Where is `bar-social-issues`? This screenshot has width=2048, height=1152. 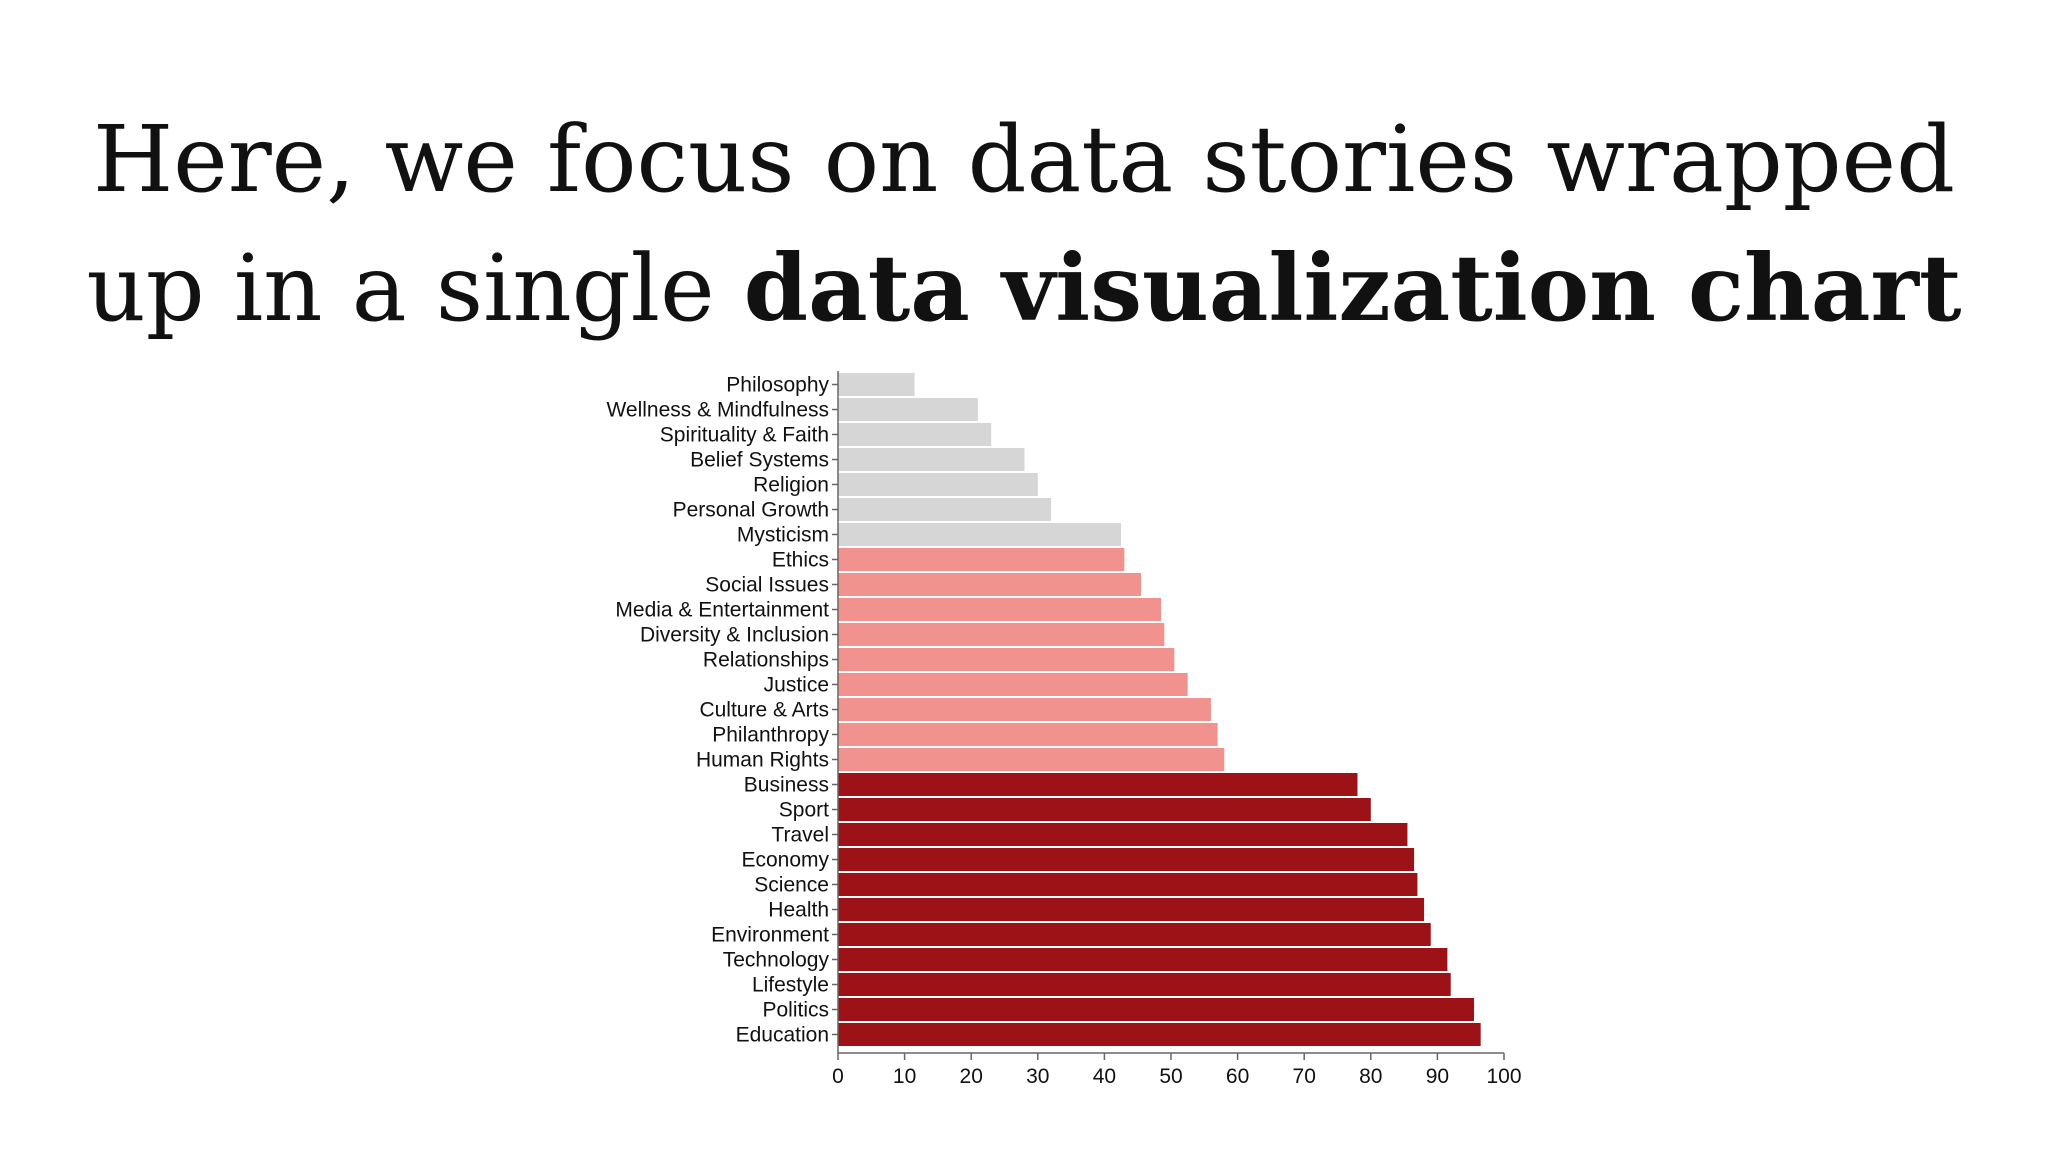 bar-social-issues is located at coordinates (990, 584).